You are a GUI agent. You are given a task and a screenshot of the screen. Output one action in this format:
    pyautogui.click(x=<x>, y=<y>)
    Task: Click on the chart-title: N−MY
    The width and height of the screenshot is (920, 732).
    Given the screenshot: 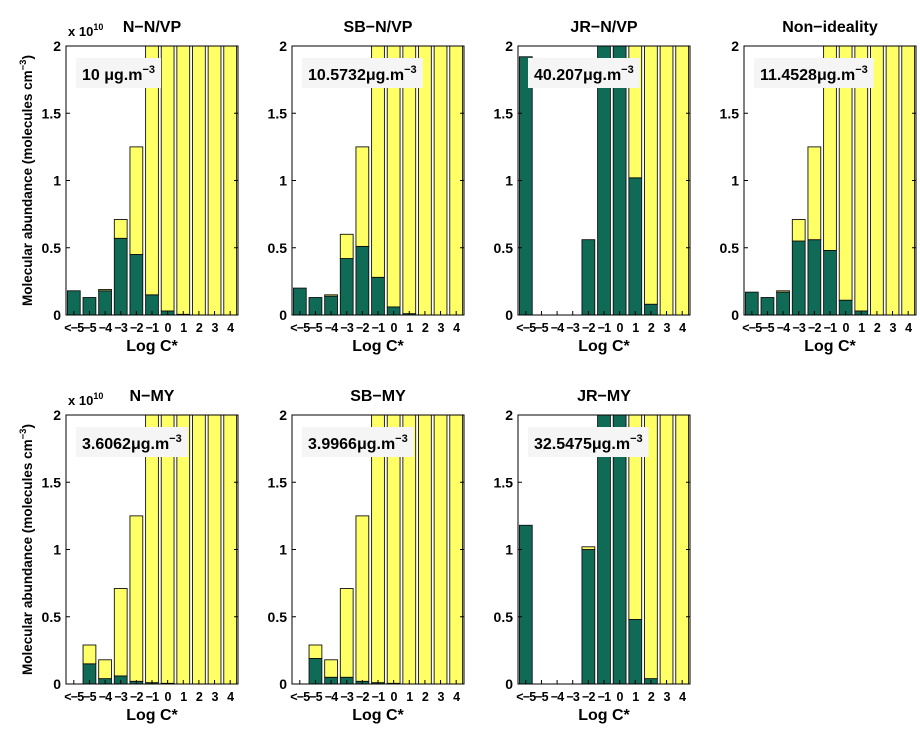 What is the action you would take?
    pyautogui.click(x=152, y=396)
    